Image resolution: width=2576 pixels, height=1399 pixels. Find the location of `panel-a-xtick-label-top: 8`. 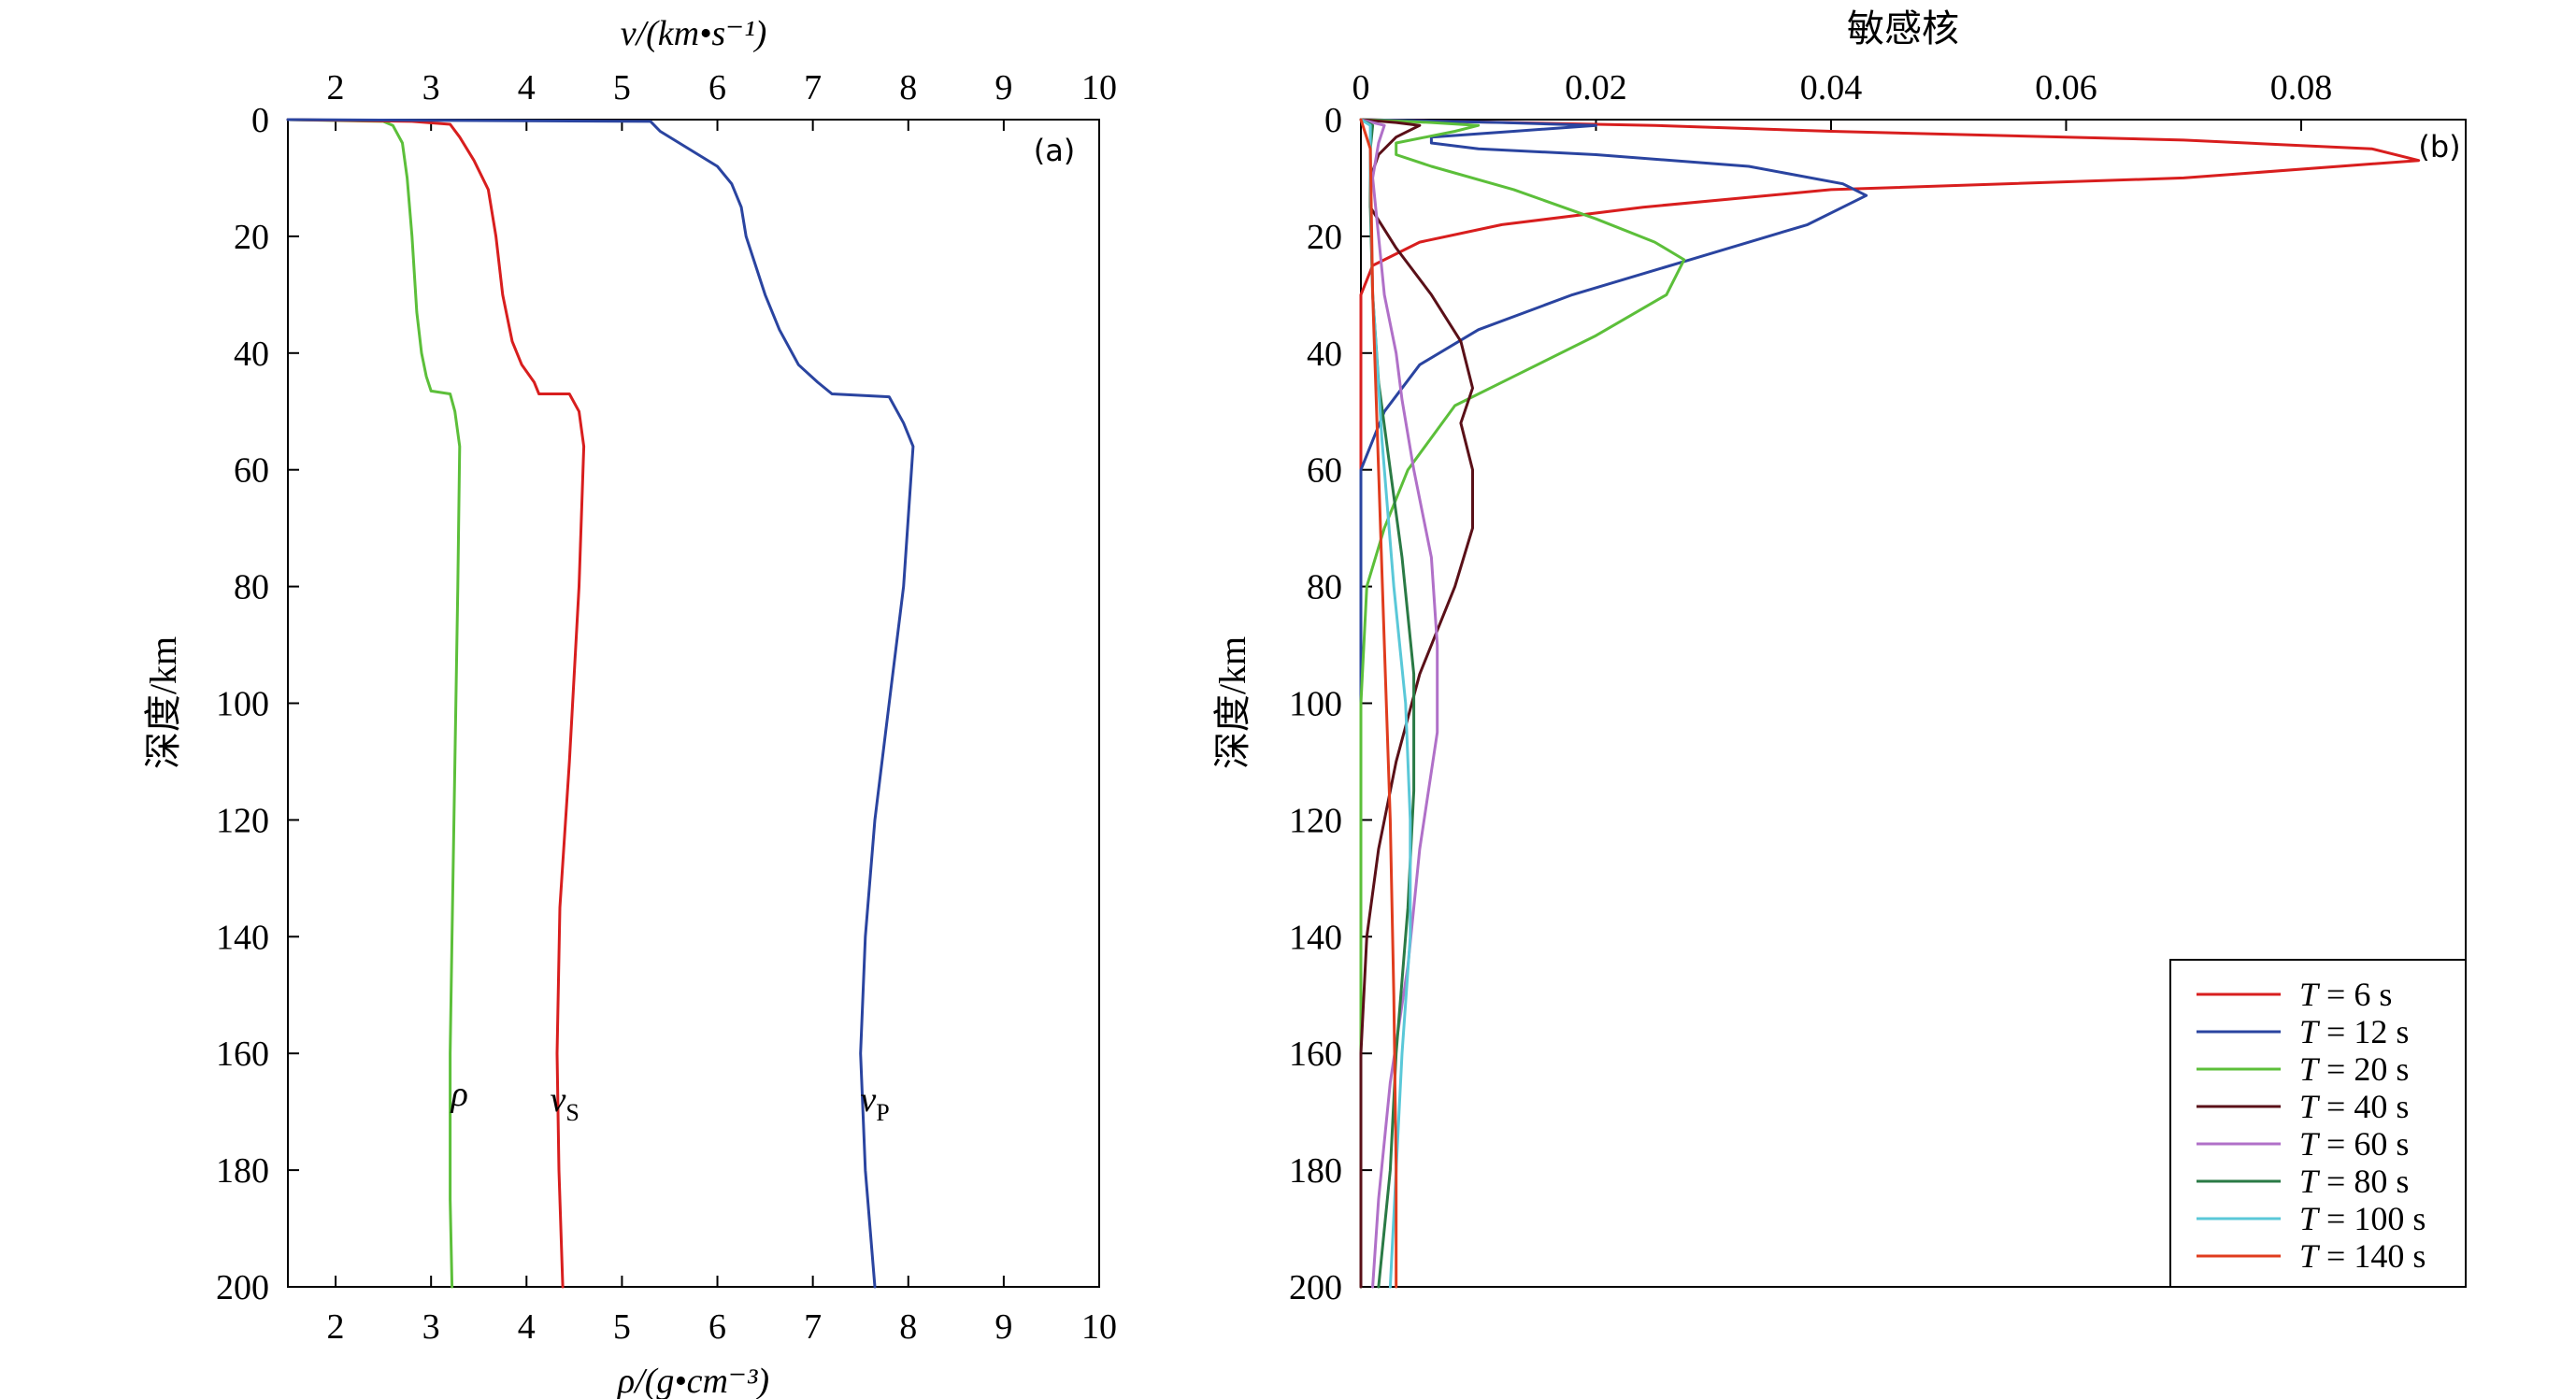

panel-a-xtick-label-top: 8 is located at coordinates (908, 87).